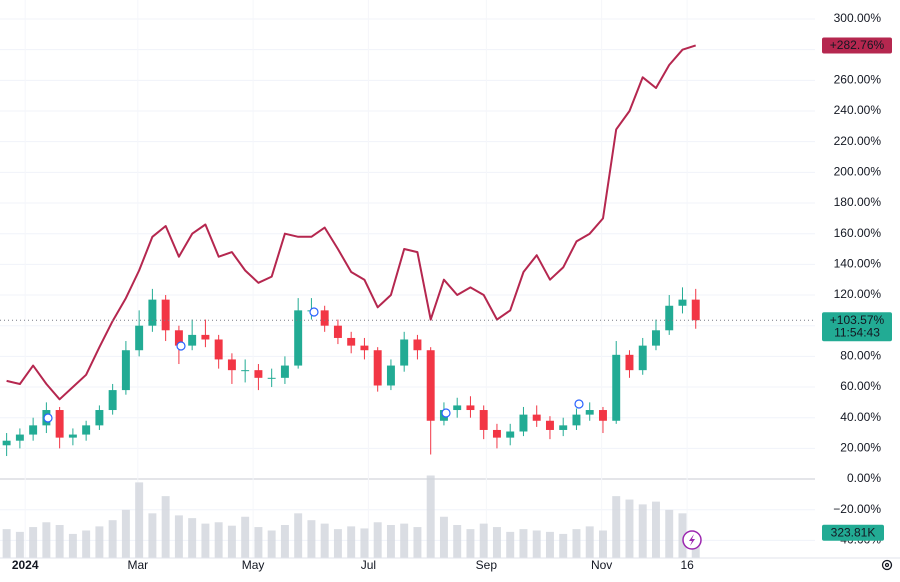 Image resolution: width=900 pixels, height=582 pixels. Describe the element at coordinates (858, 264) in the screenshot. I see `y-tick-label: 140.00%` at that location.